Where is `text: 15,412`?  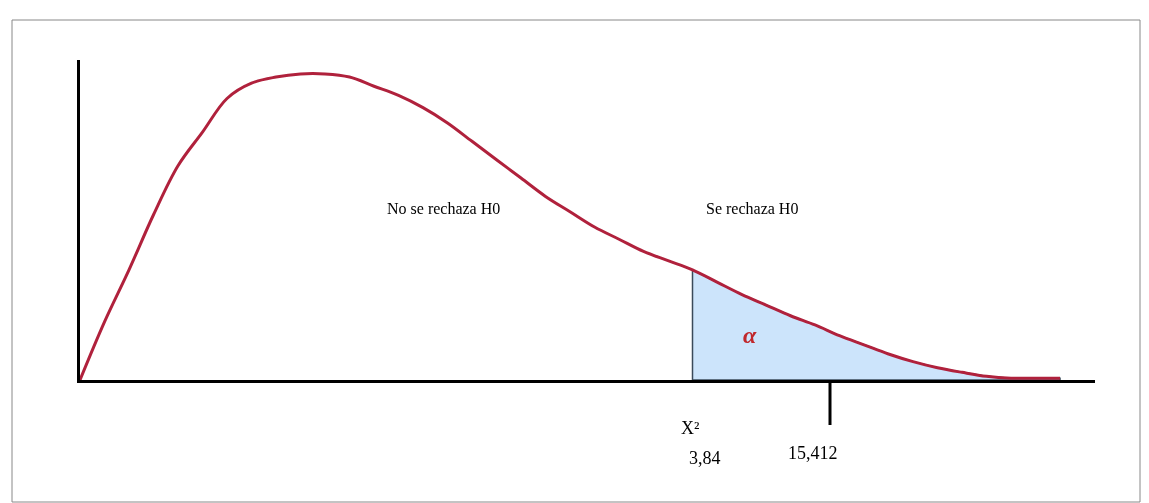 text: 15,412 is located at coordinates (813, 453).